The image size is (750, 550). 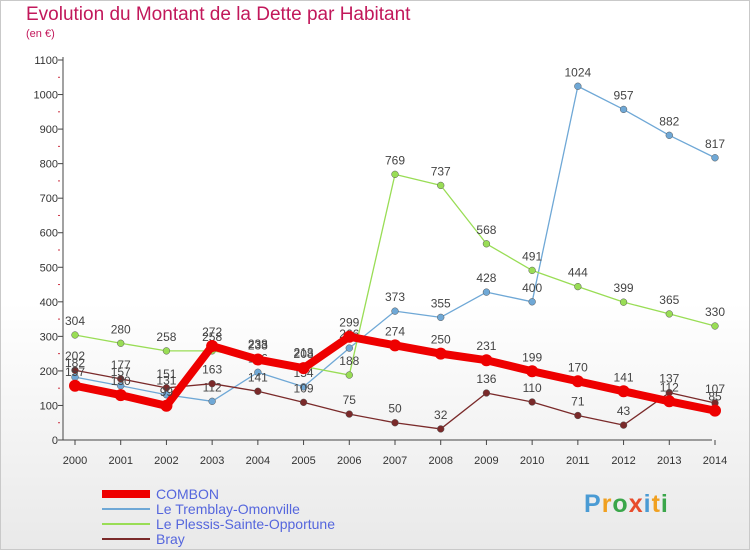 What do you see at coordinates (245, 523) in the screenshot?
I see `legend-label: Le Plessis-Sainte-Opportune` at bounding box center [245, 523].